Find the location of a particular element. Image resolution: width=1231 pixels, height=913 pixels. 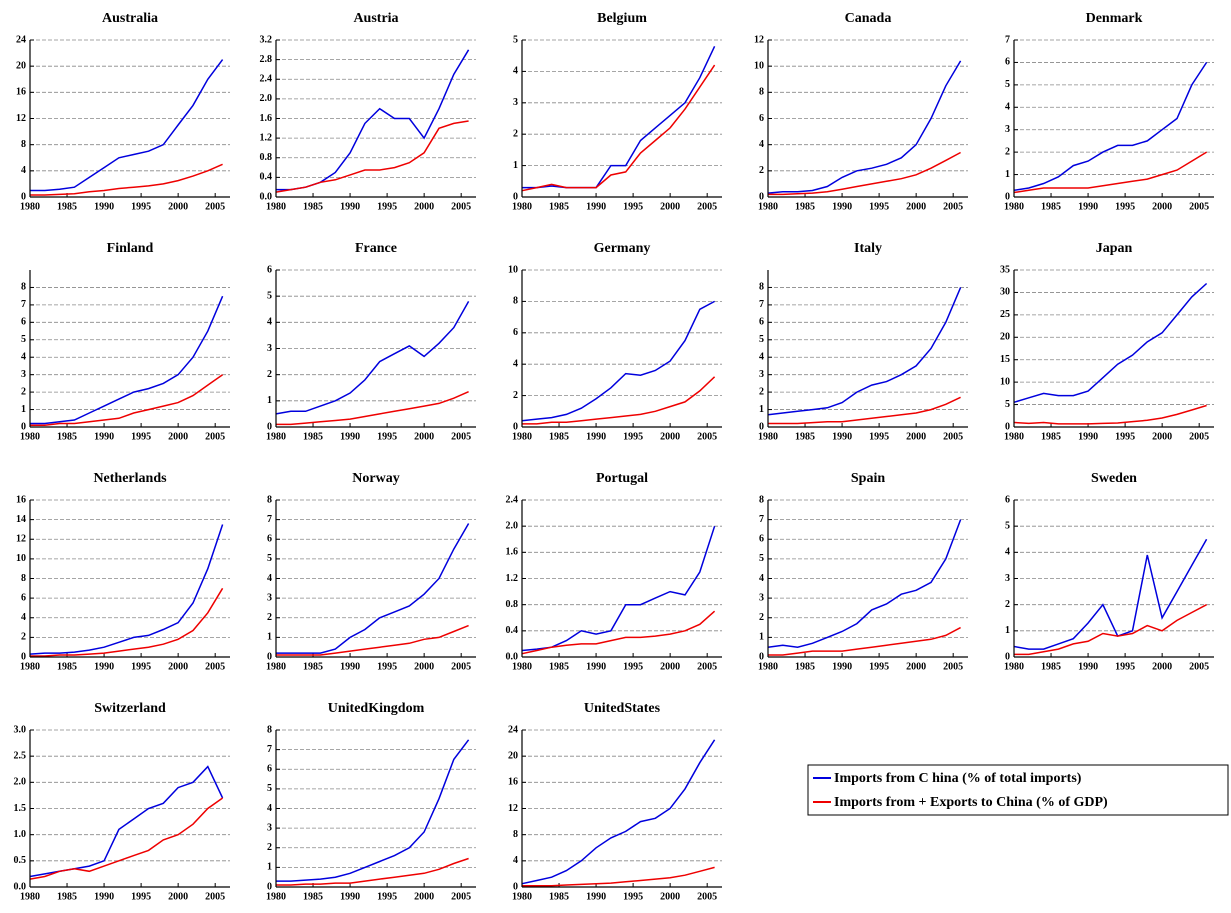

panel-title: UnitedKingdom is located at coordinates (376, 708).